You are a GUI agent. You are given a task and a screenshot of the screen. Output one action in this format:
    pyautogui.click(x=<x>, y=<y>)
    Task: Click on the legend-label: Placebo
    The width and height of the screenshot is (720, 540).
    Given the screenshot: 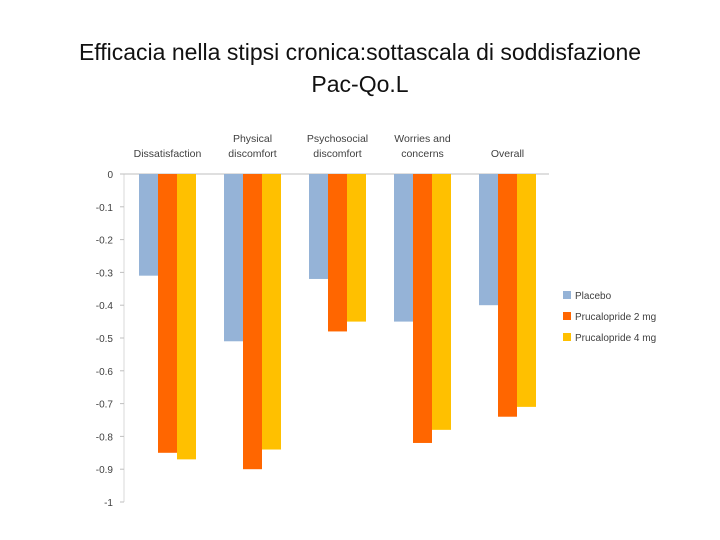 What is the action you would take?
    pyautogui.click(x=593, y=296)
    